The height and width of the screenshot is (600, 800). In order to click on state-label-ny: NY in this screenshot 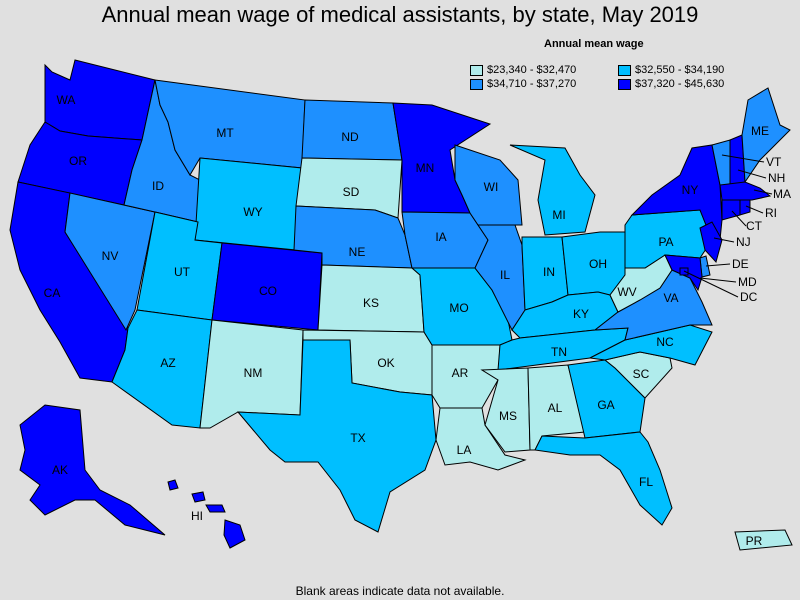, I will do `click(690, 190)`.